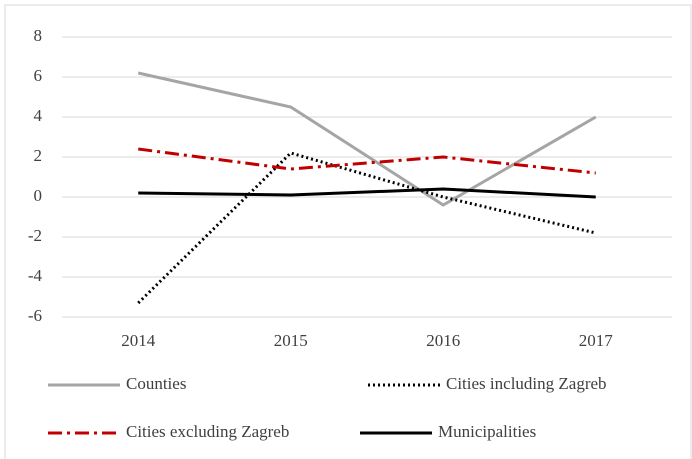  What do you see at coordinates (38, 35) in the screenshot?
I see `y-tick-label: 8` at bounding box center [38, 35].